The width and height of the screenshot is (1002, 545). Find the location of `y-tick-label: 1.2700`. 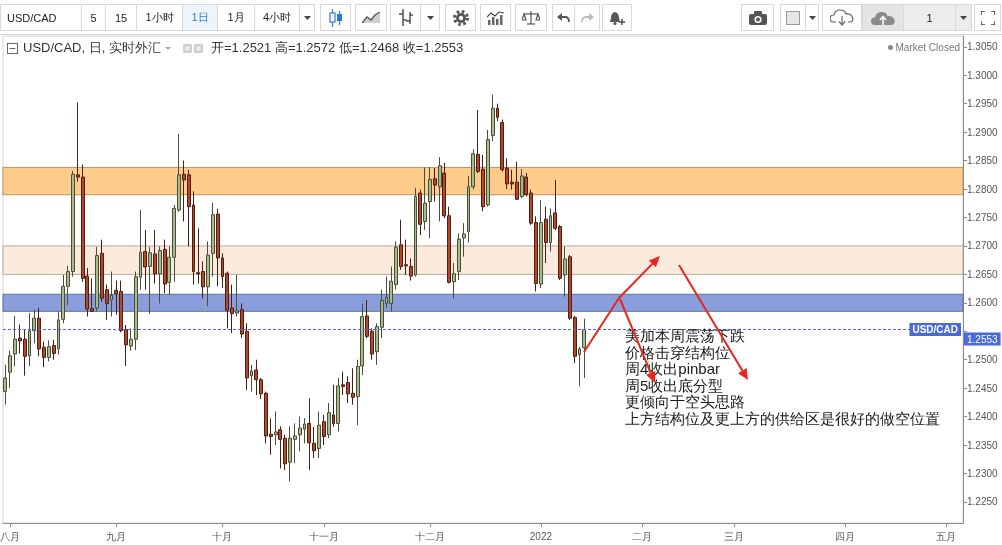

y-tick-label: 1.2700 is located at coordinates (983, 246).